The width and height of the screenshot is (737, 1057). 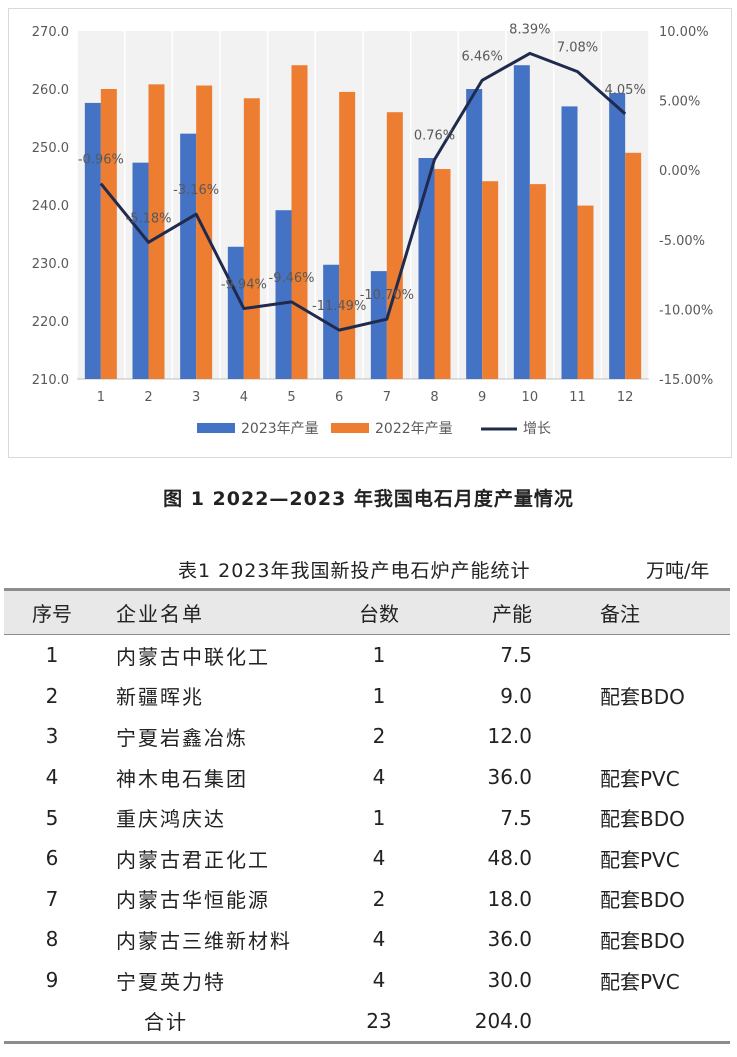 What do you see at coordinates (414, 429) in the screenshot?
I see `legend-label-2022: 2022年产量` at bounding box center [414, 429].